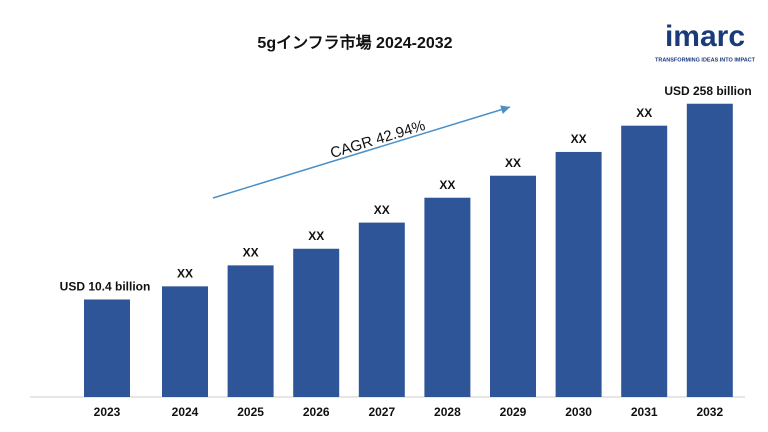 This screenshot has height=432, width=768. Describe the element at coordinates (185, 412) in the screenshot. I see `x-tick-label: 2024` at that location.